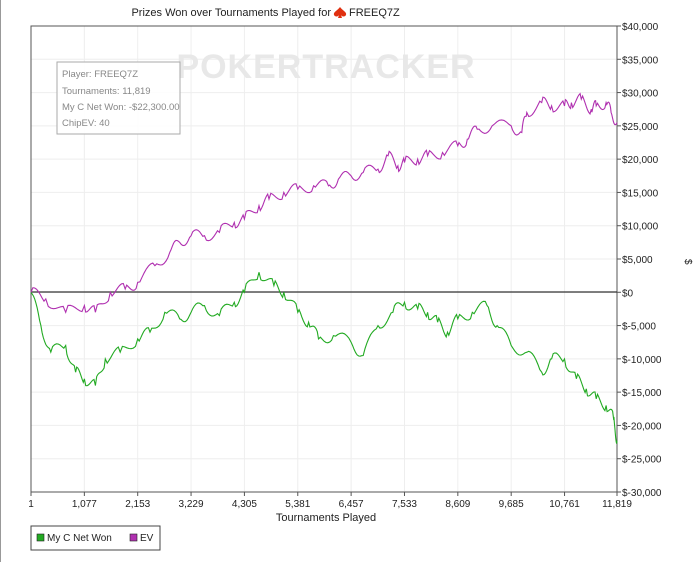  I want to click on legend-swatch-ev, so click(133, 537).